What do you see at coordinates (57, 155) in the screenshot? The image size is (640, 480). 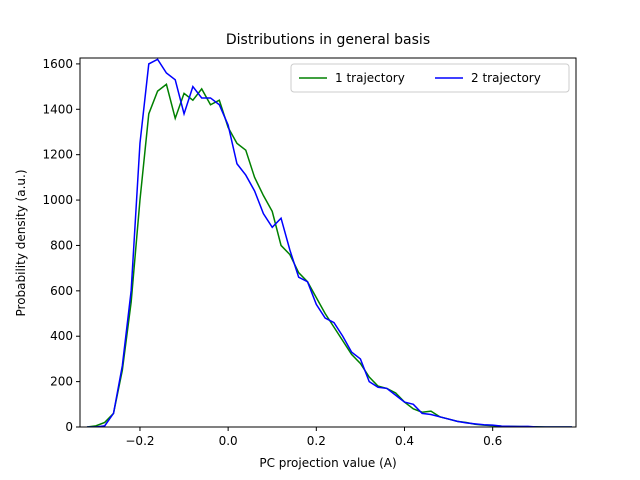 I see `y-tick-label: 1200` at bounding box center [57, 155].